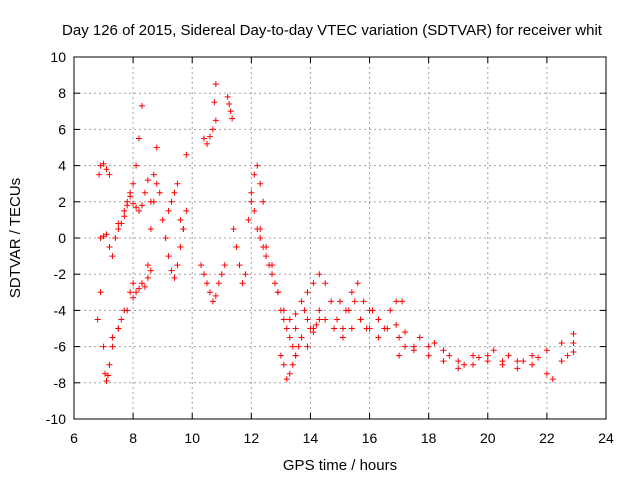 This screenshot has width=640, height=480. What do you see at coordinates (62, 166) in the screenshot?
I see `y-tick-label: 4` at bounding box center [62, 166].